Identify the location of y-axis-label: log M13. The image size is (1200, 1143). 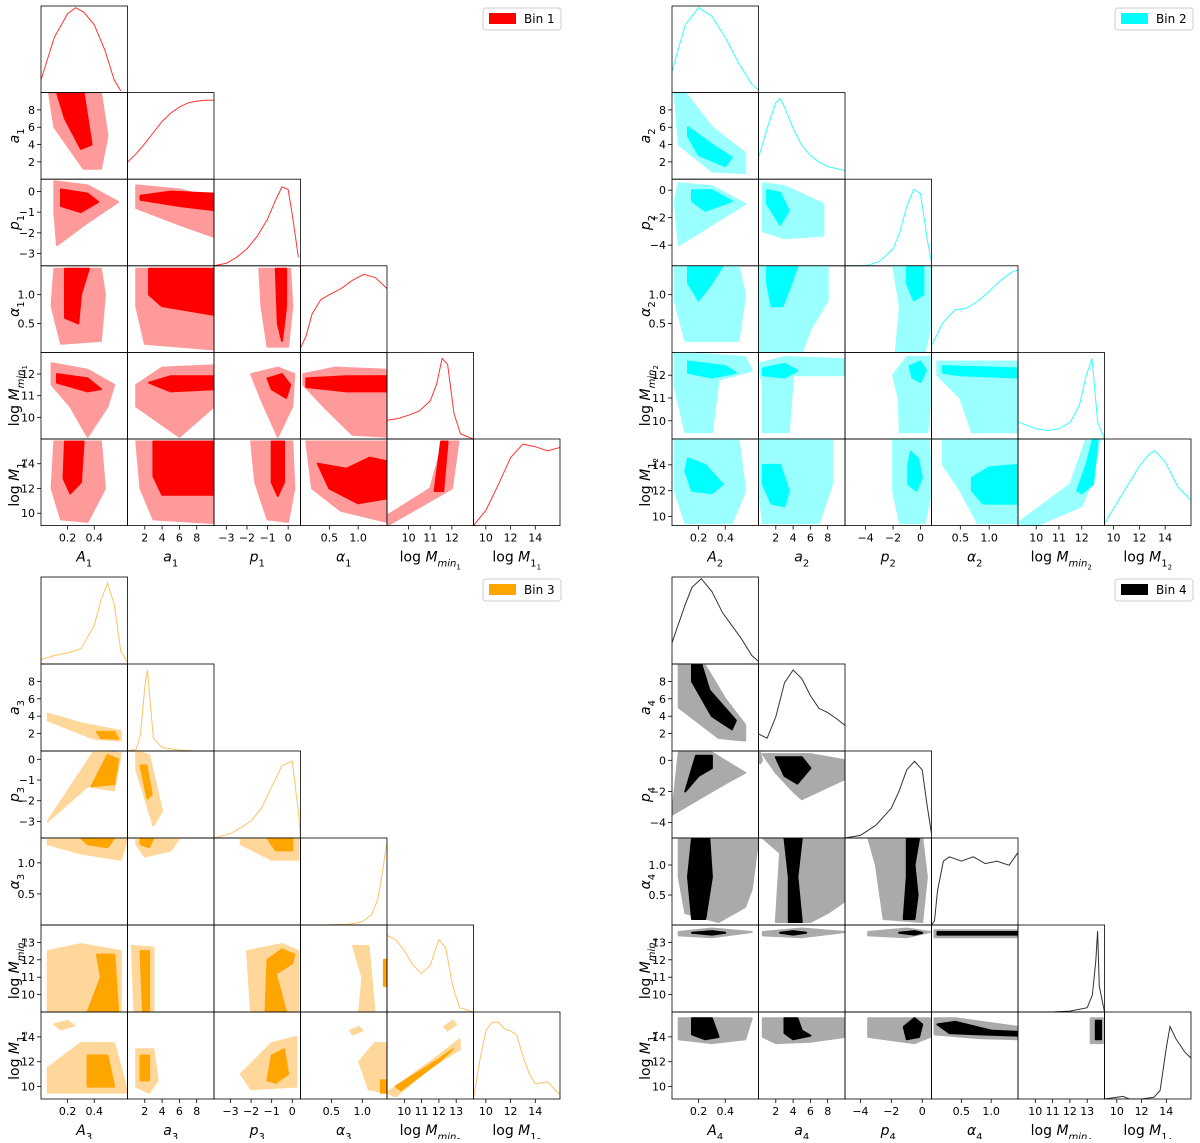
(18, 1055).